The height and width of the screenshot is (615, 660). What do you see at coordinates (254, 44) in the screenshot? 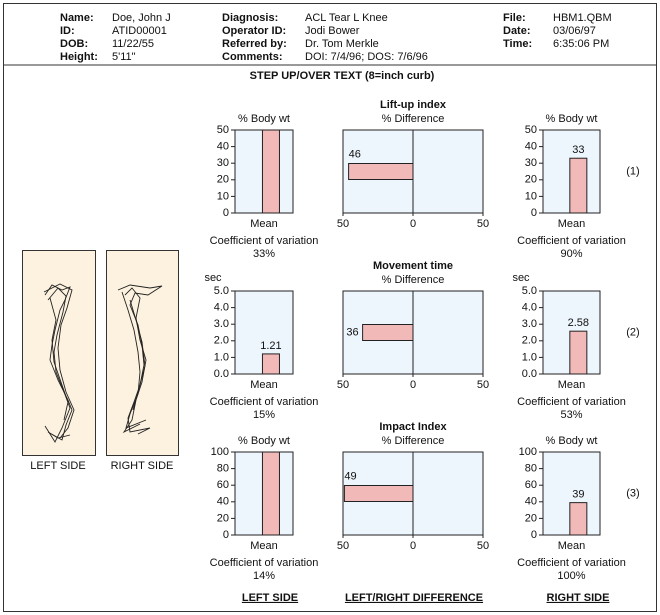
I see `field-label: Referred by:` at bounding box center [254, 44].